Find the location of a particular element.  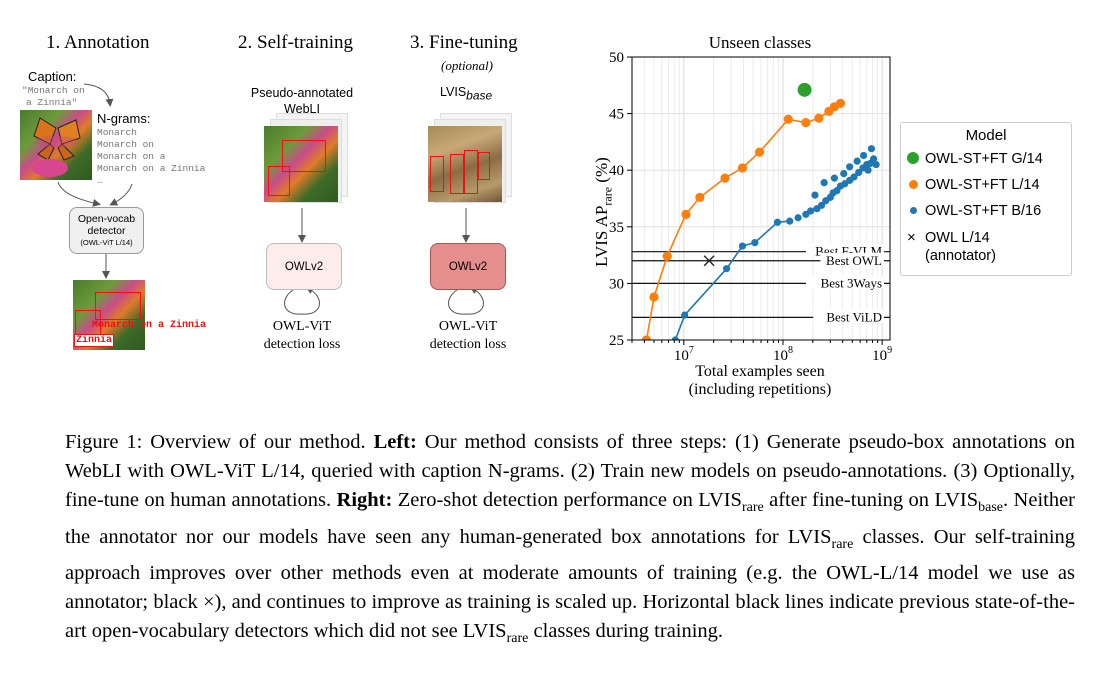

xlabel-line2: (including repetitions) is located at coordinates (760, 389).